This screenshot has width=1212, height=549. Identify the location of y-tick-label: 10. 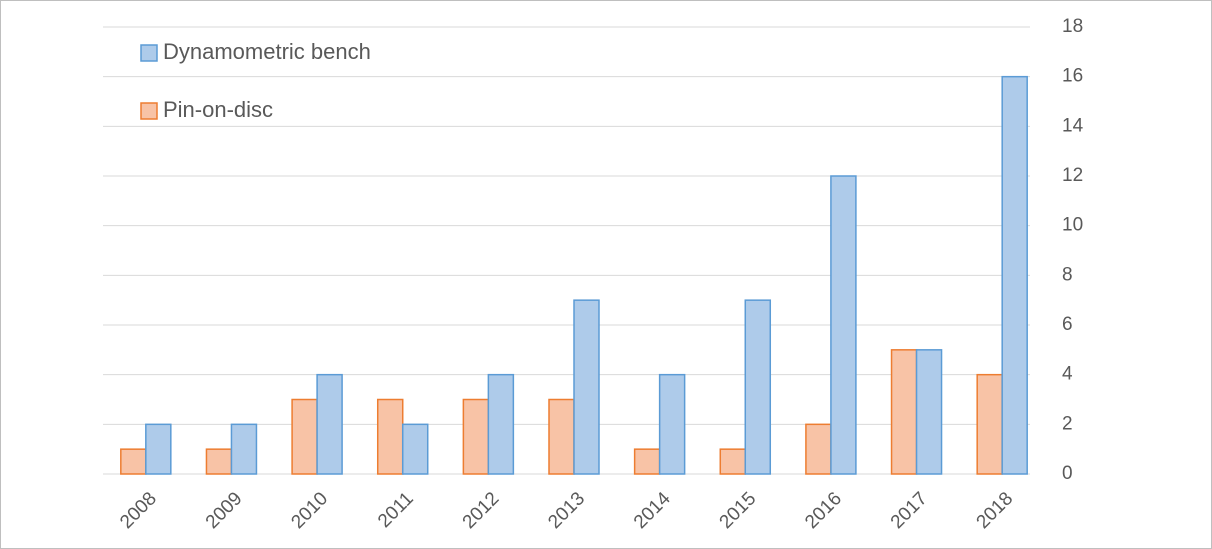
(1072, 225).